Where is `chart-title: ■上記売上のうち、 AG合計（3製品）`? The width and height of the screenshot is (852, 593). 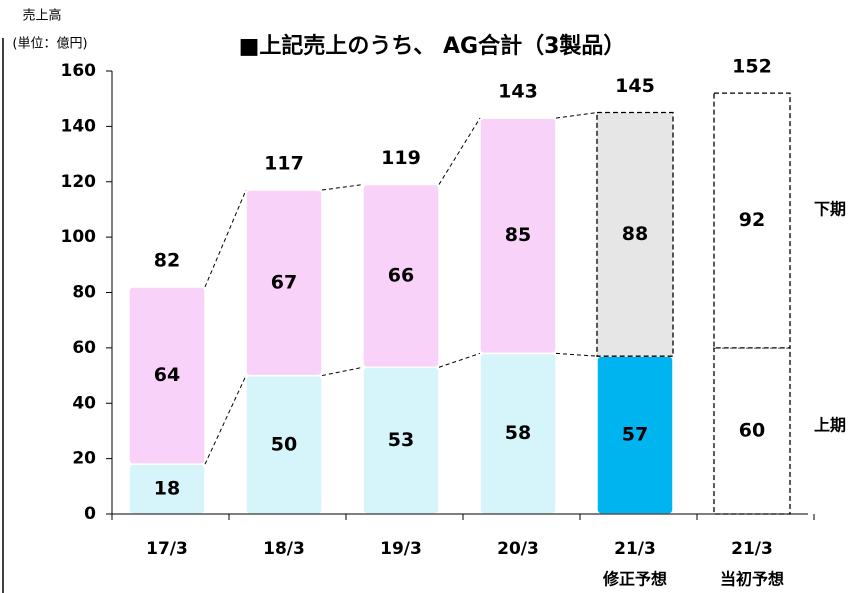 chart-title: ■上記売上のうち、 AG合計（3製品） is located at coordinates (432, 46).